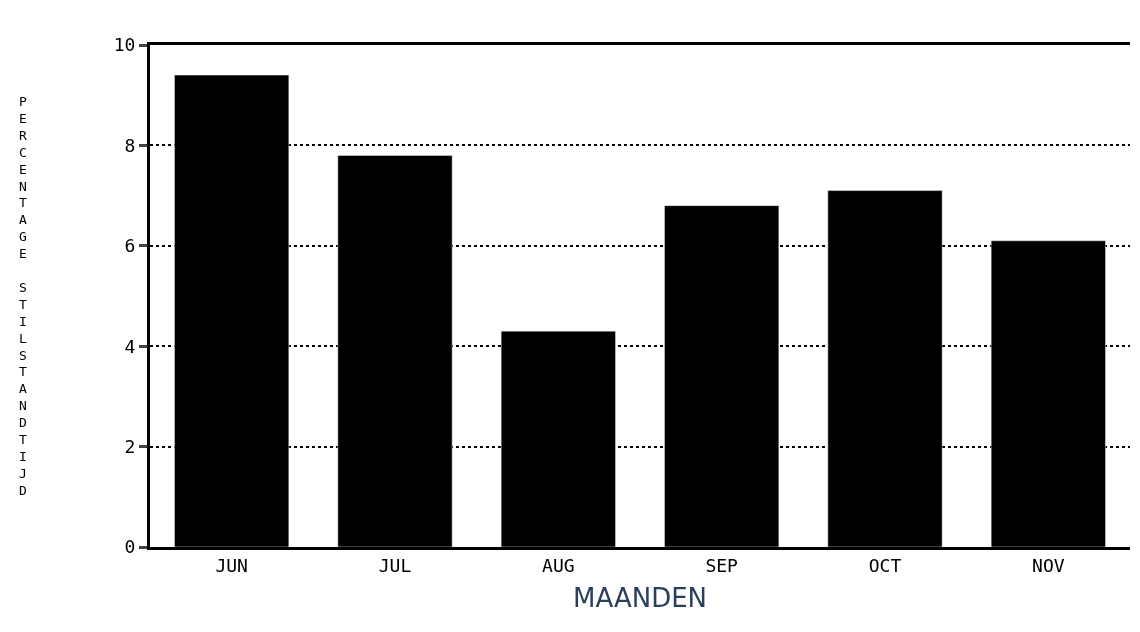  I want to click on x-tick-label: AUG, so click(558, 565).